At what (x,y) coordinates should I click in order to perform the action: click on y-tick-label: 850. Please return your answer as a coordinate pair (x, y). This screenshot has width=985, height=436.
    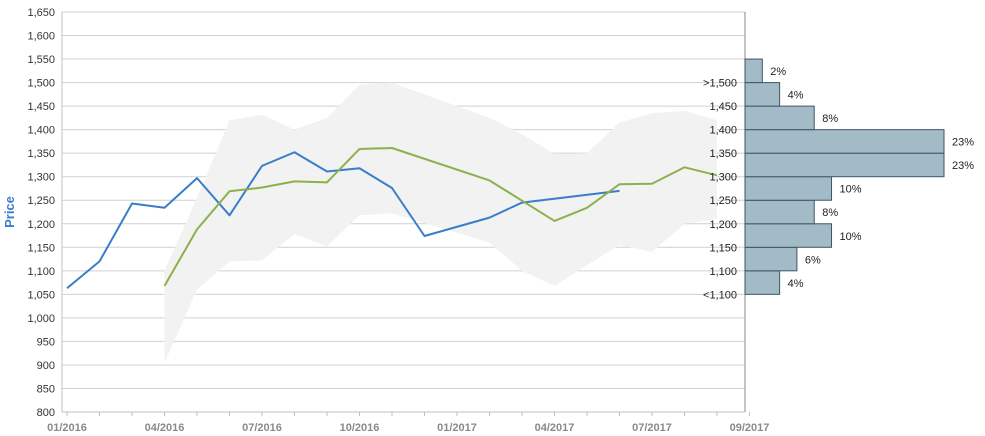
    Looking at the image, I should click on (46, 389).